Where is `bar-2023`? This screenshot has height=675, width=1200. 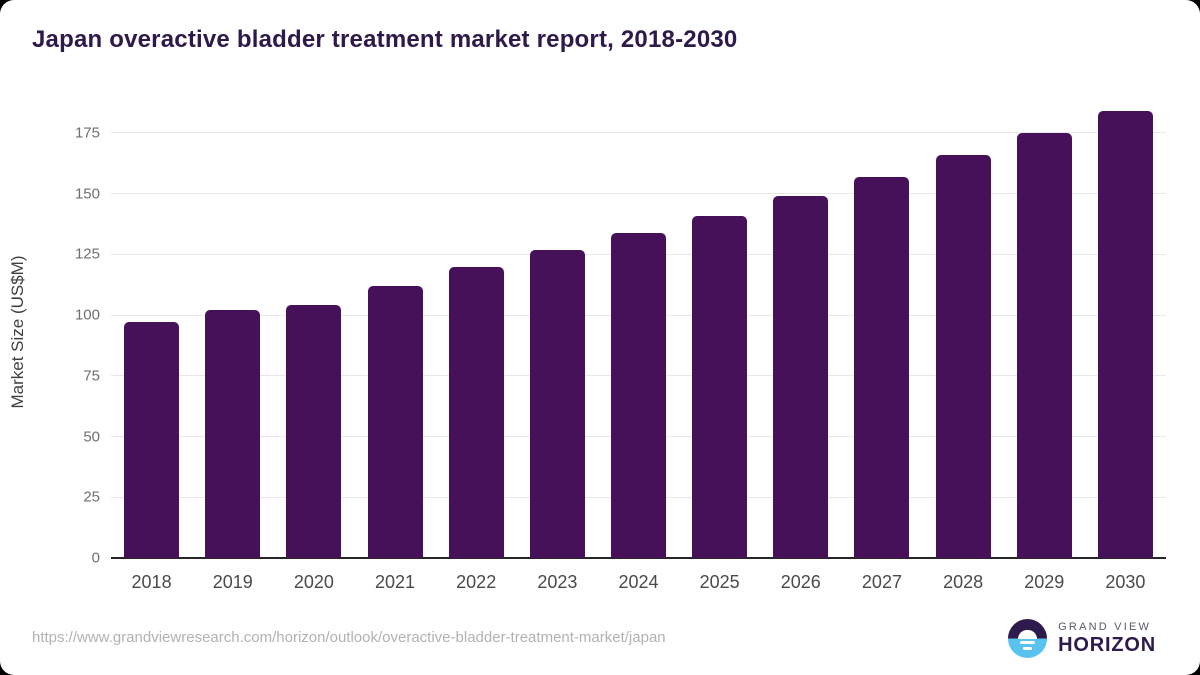
bar-2023 is located at coordinates (557, 403).